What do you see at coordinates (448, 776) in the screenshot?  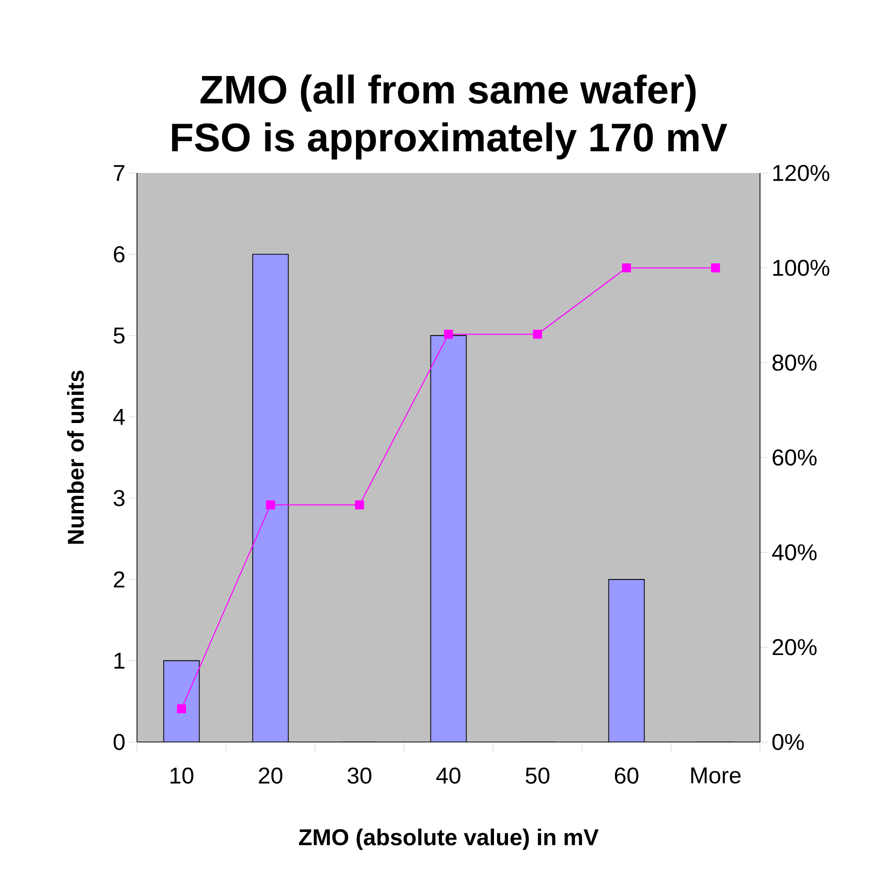 I see `x-tick-label: 40` at bounding box center [448, 776].